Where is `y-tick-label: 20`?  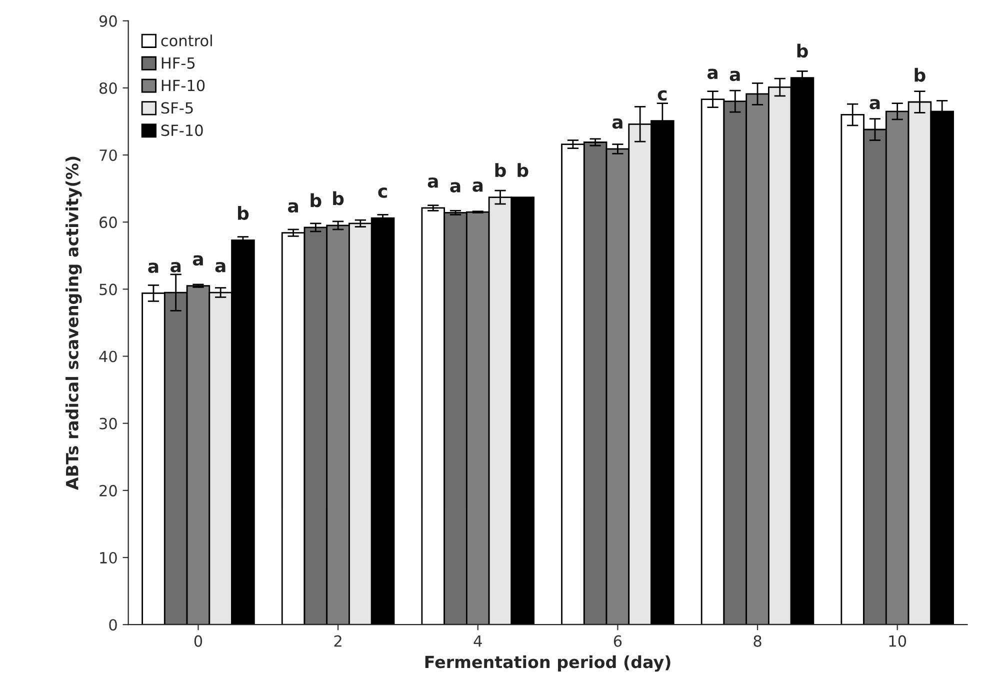 y-tick-label: 20 is located at coordinates (108, 490).